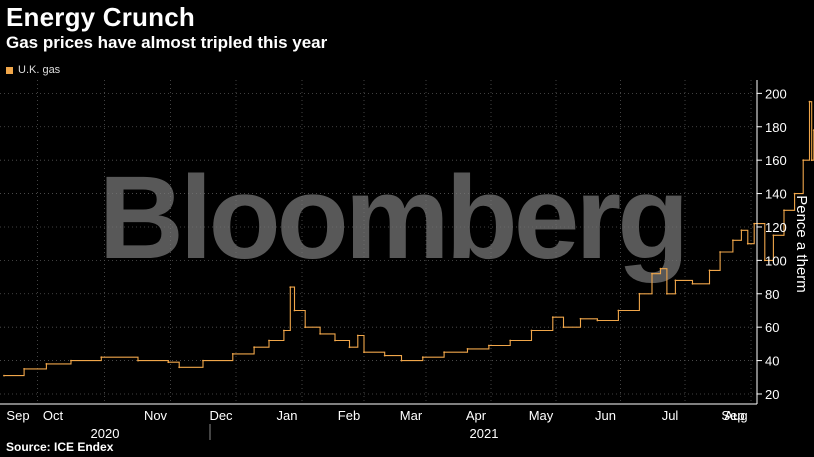  What do you see at coordinates (221, 415) in the screenshot?
I see `x-tick-label: Dec` at bounding box center [221, 415].